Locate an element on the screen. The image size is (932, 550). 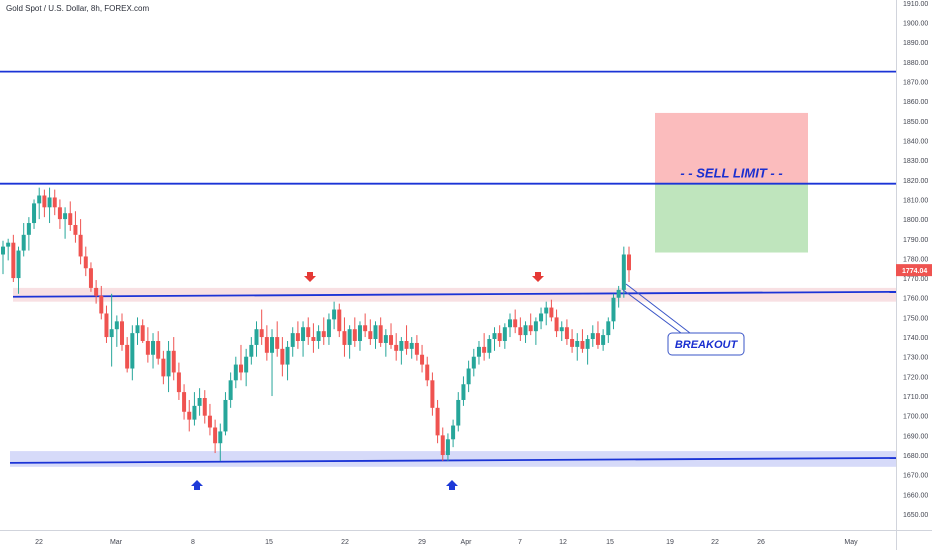
breakout-label-box is located at coordinates (706, 344).